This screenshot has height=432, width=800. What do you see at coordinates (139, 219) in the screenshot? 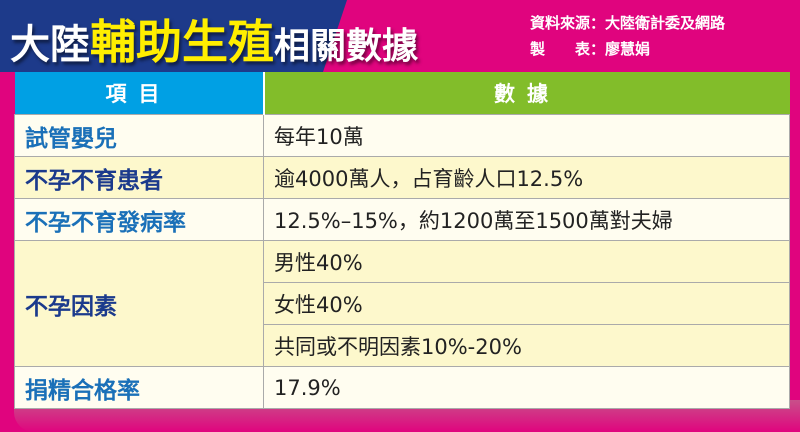
I see `row-label: 不孕不育發病率` at bounding box center [139, 219].